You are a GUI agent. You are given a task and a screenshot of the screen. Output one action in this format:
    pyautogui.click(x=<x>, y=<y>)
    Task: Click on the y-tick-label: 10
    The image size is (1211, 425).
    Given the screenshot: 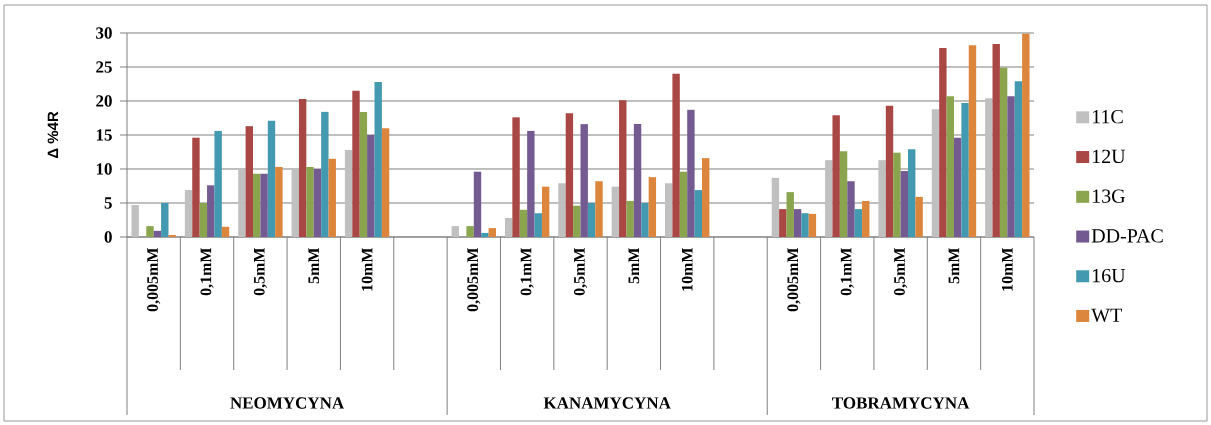 What is the action you would take?
    pyautogui.click(x=104, y=169)
    